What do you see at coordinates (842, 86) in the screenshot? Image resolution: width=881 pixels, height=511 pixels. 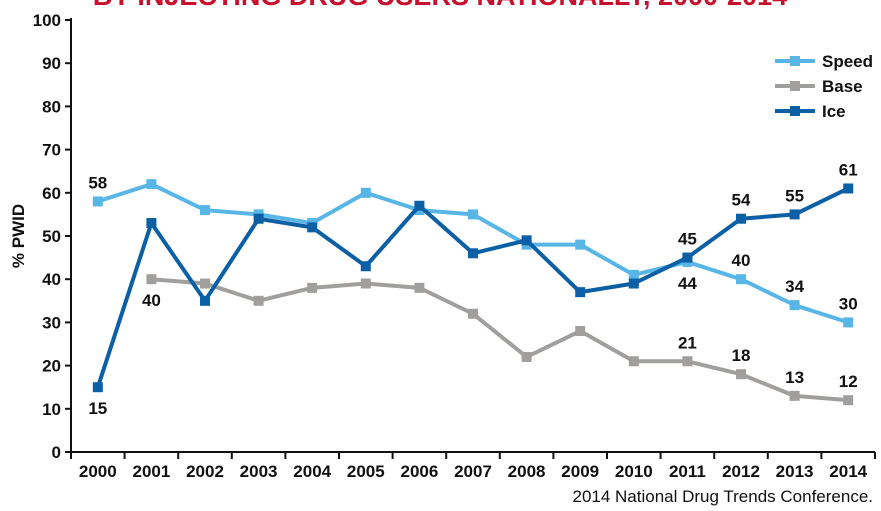 I see `legend-label-base: Base` at bounding box center [842, 86].